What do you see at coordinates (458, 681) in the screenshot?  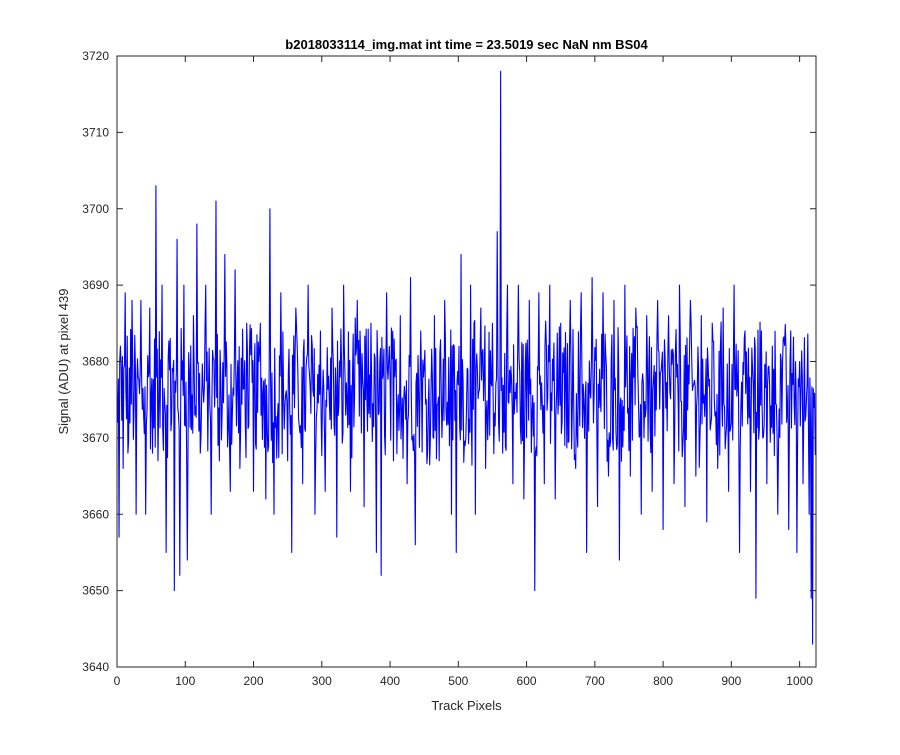 I see `x-tick-label: 500` at bounding box center [458, 681].